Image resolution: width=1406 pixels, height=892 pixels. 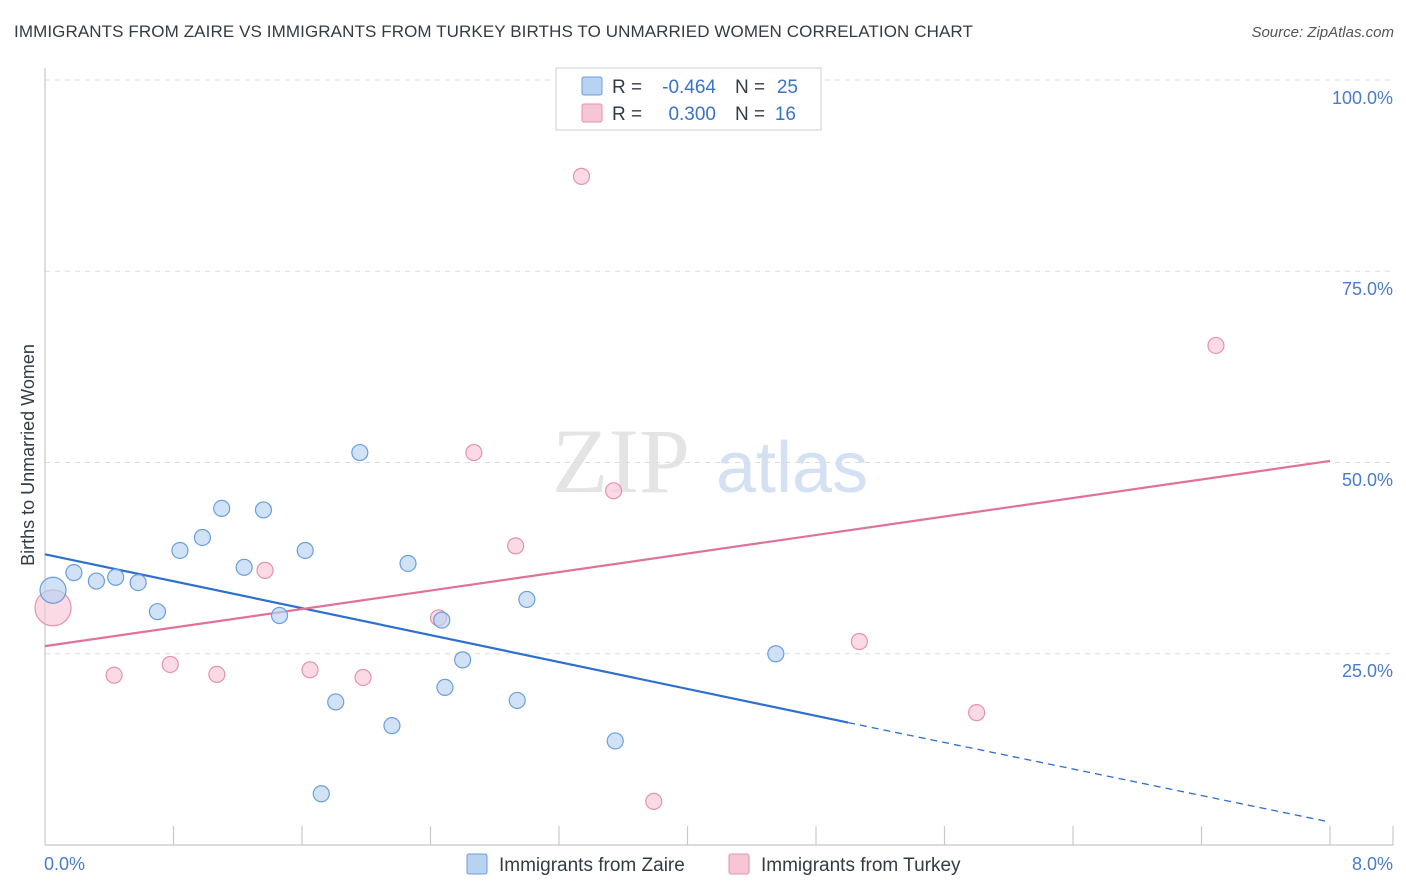 I want to click on y-tick-label-75: 75.0%, so click(x=1367, y=289).